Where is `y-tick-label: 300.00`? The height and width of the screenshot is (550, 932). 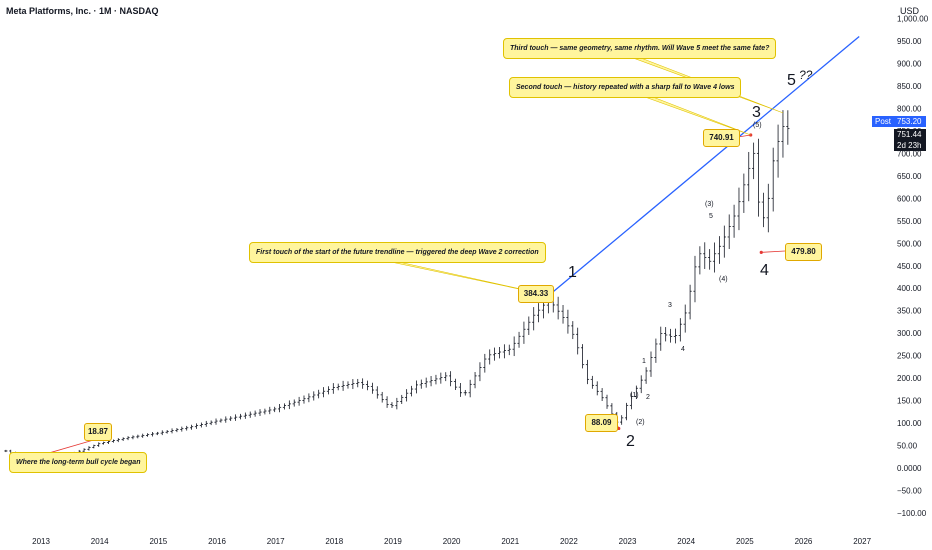 y-tick-label: 300.00 is located at coordinates (909, 333).